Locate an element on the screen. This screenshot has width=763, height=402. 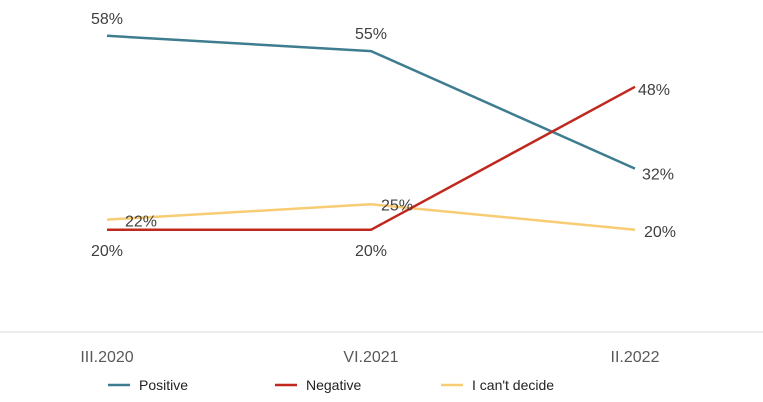
x-tick-label: II.2022 is located at coordinates (635, 357).